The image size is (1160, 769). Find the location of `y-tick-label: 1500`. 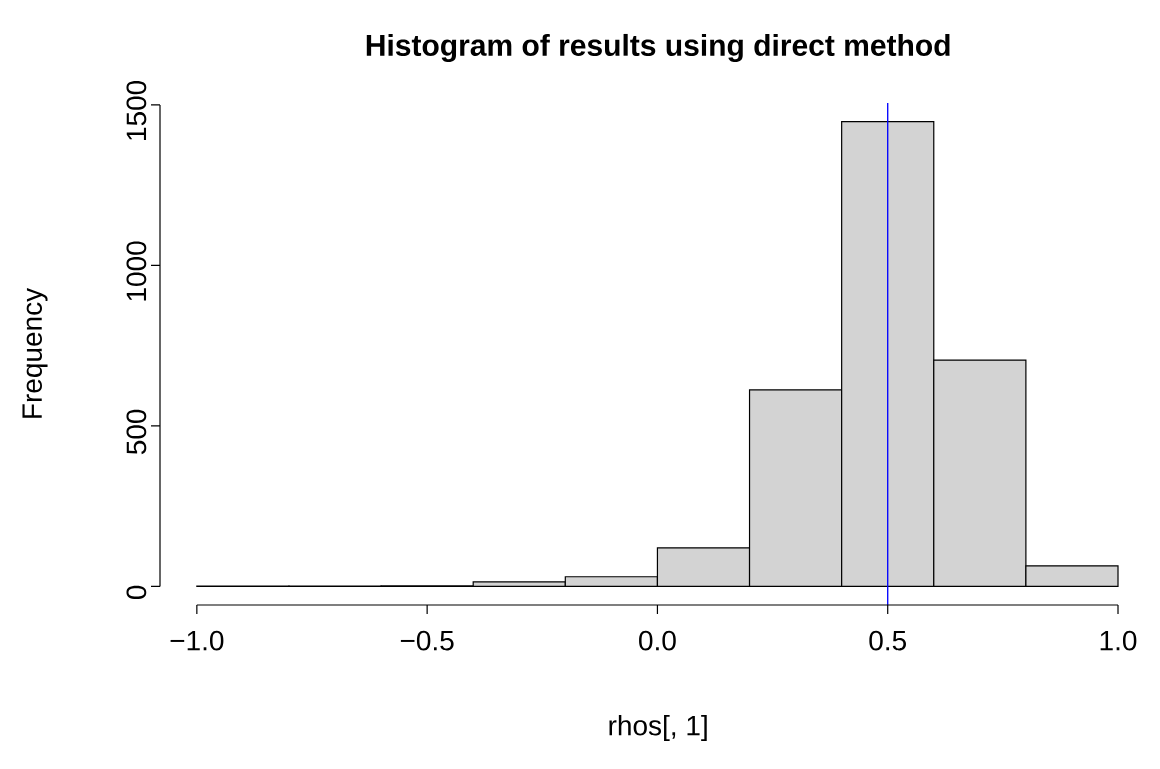

y-tick-label: 1500 is located at coordinates (136, 110).